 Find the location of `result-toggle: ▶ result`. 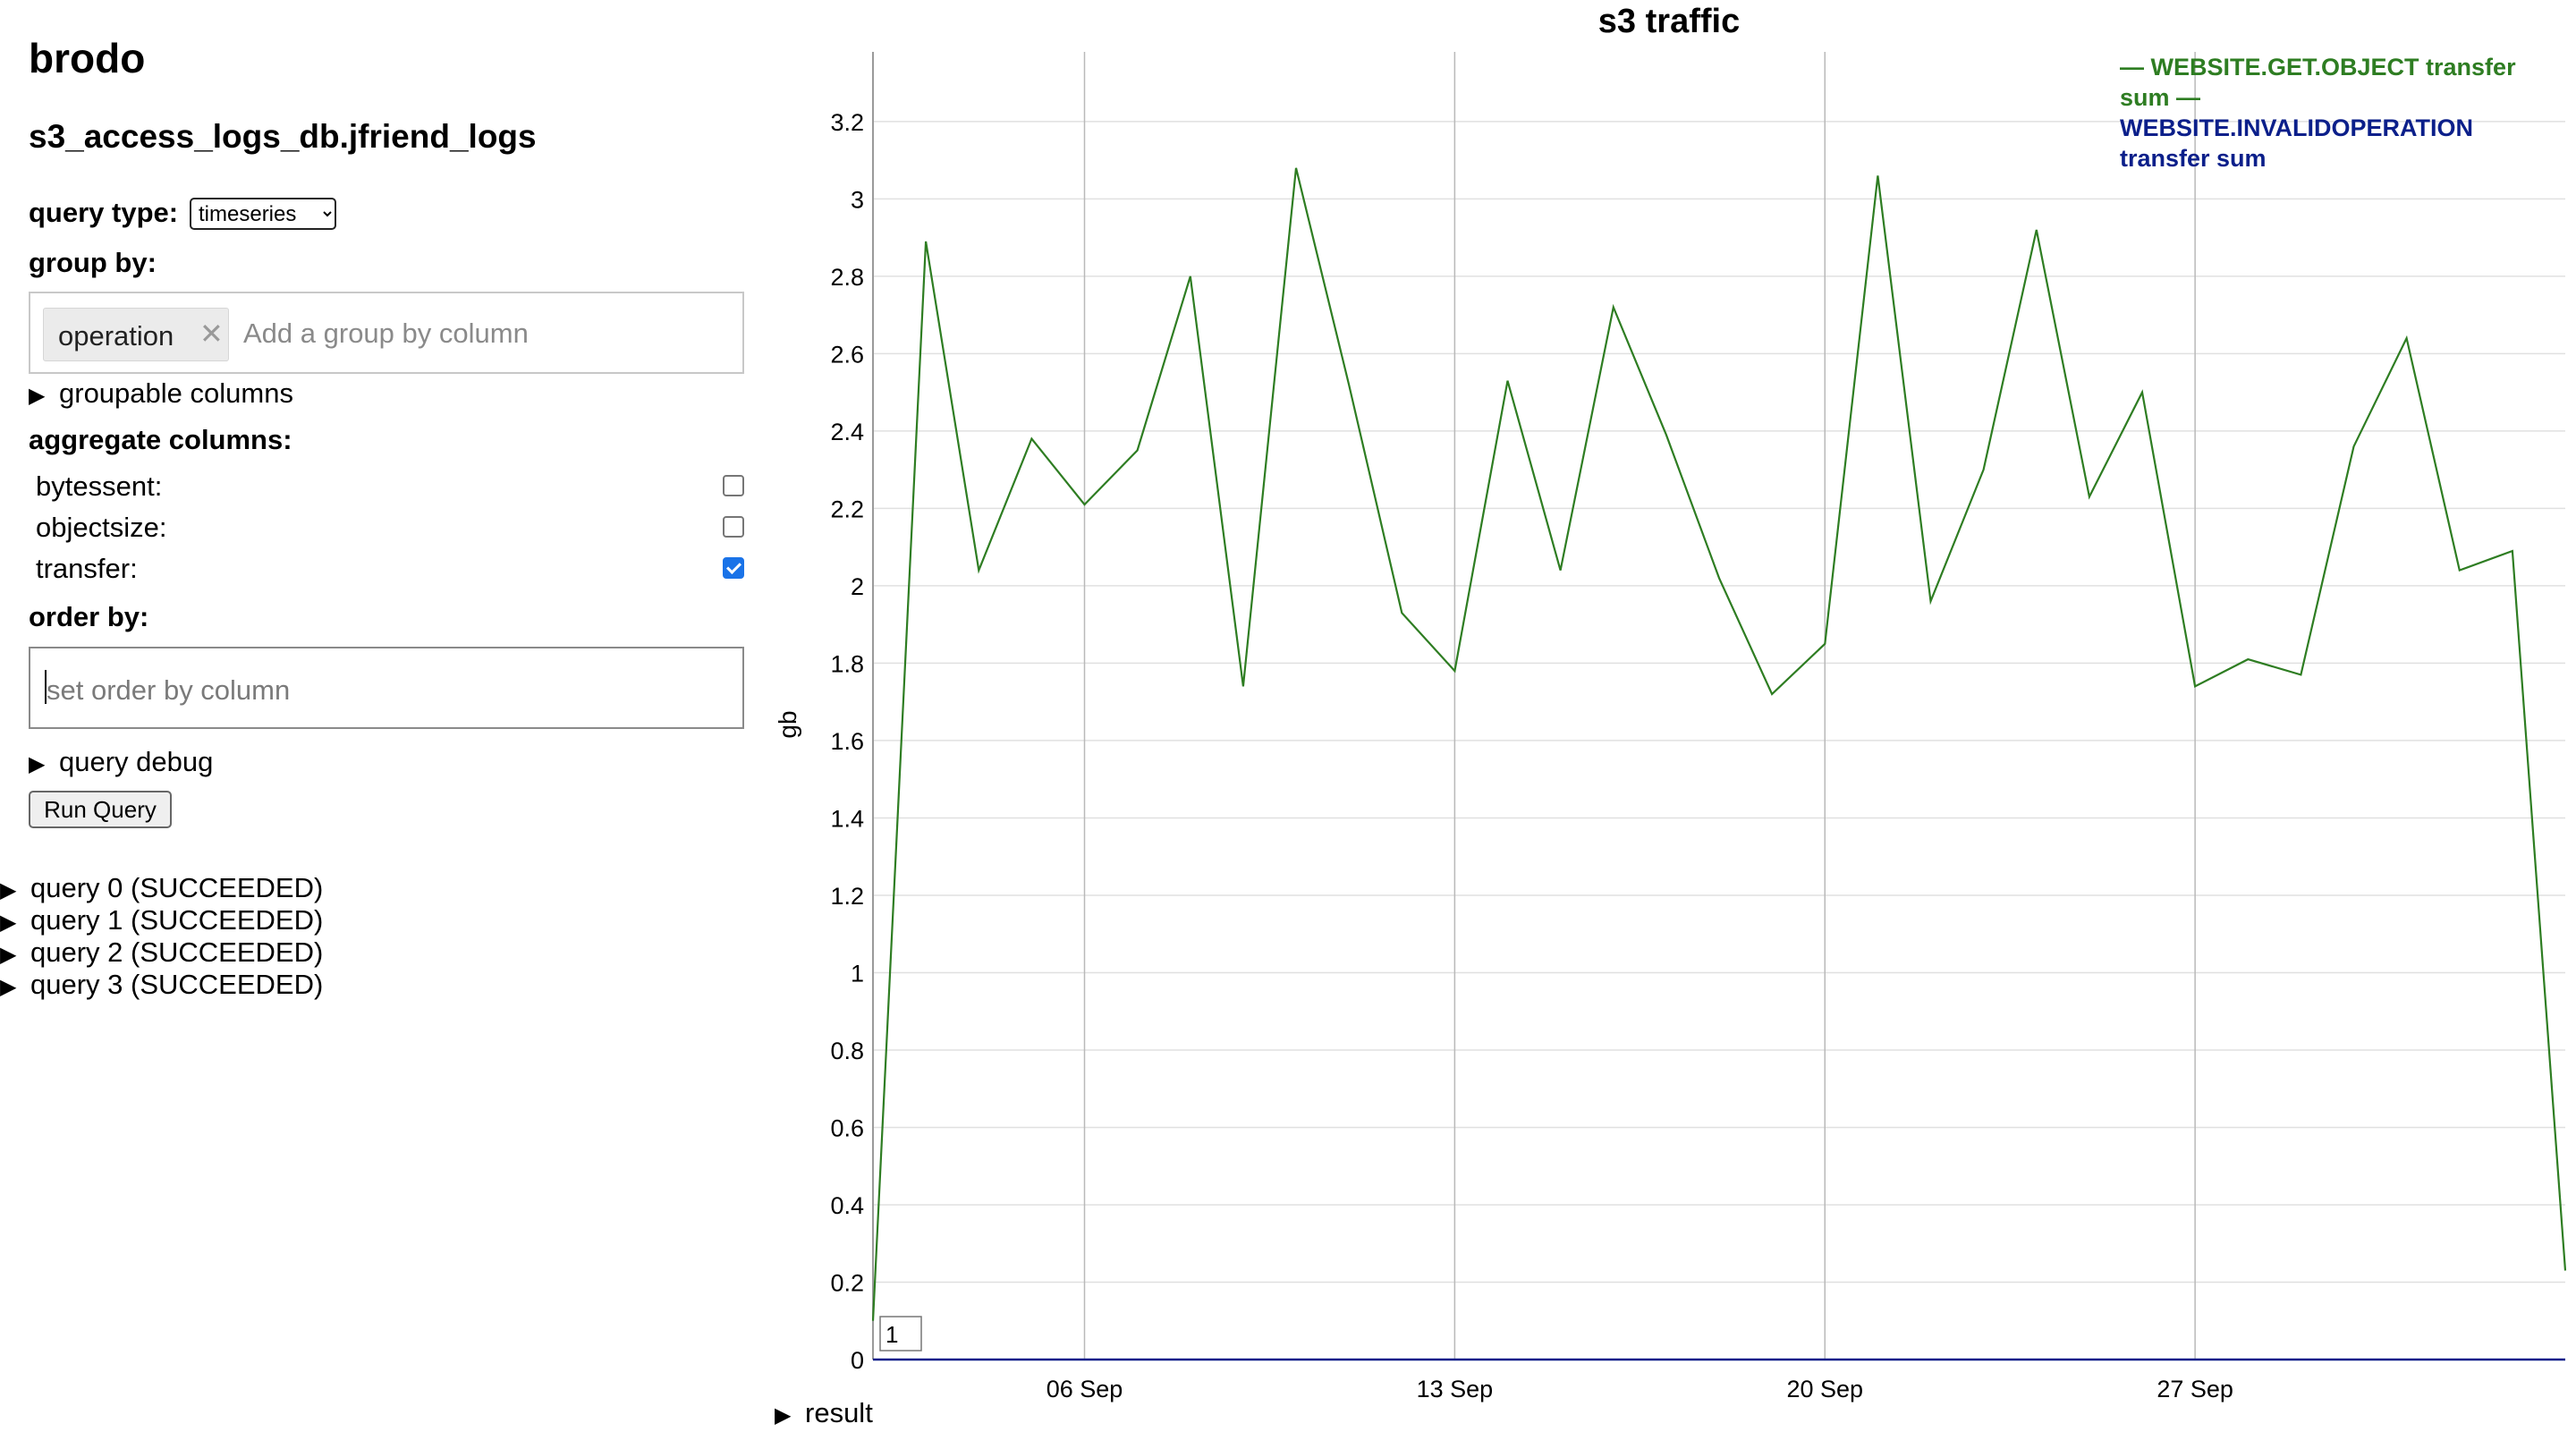

result-toggle: ▶ result is located at coordinates (824, 1413).